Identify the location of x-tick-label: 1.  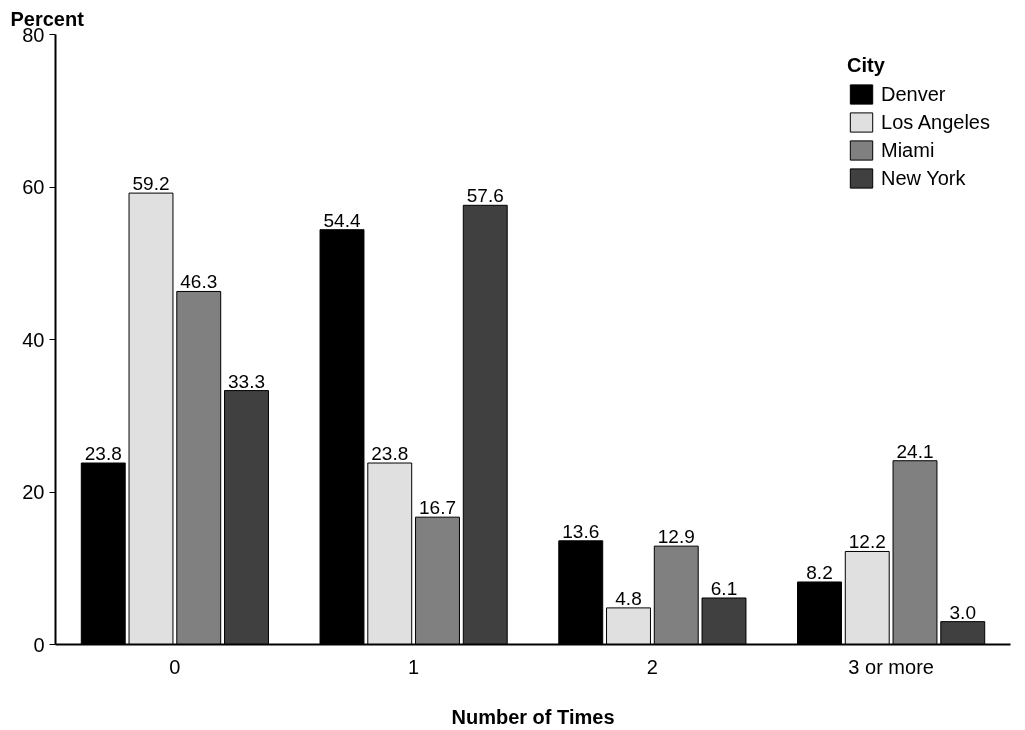
(414, 666).